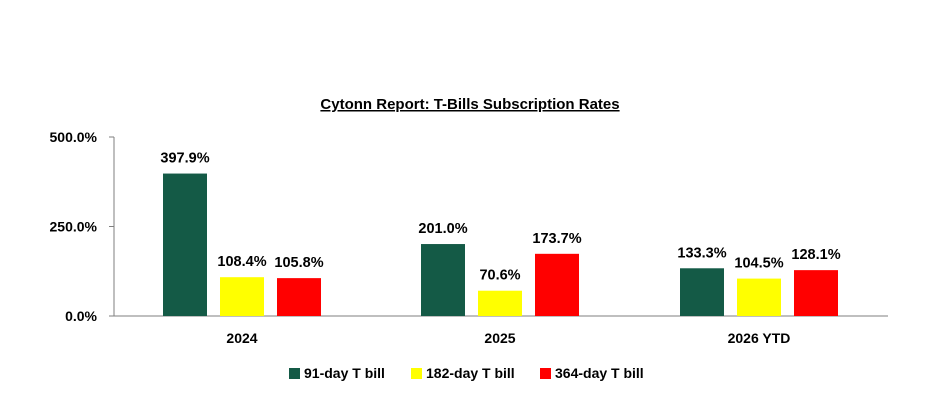 This screenshot has width=940, height=406. Describe the element at coordinates (758, 264) in the screenshot. I see `data-label: 104.5%` at that location.